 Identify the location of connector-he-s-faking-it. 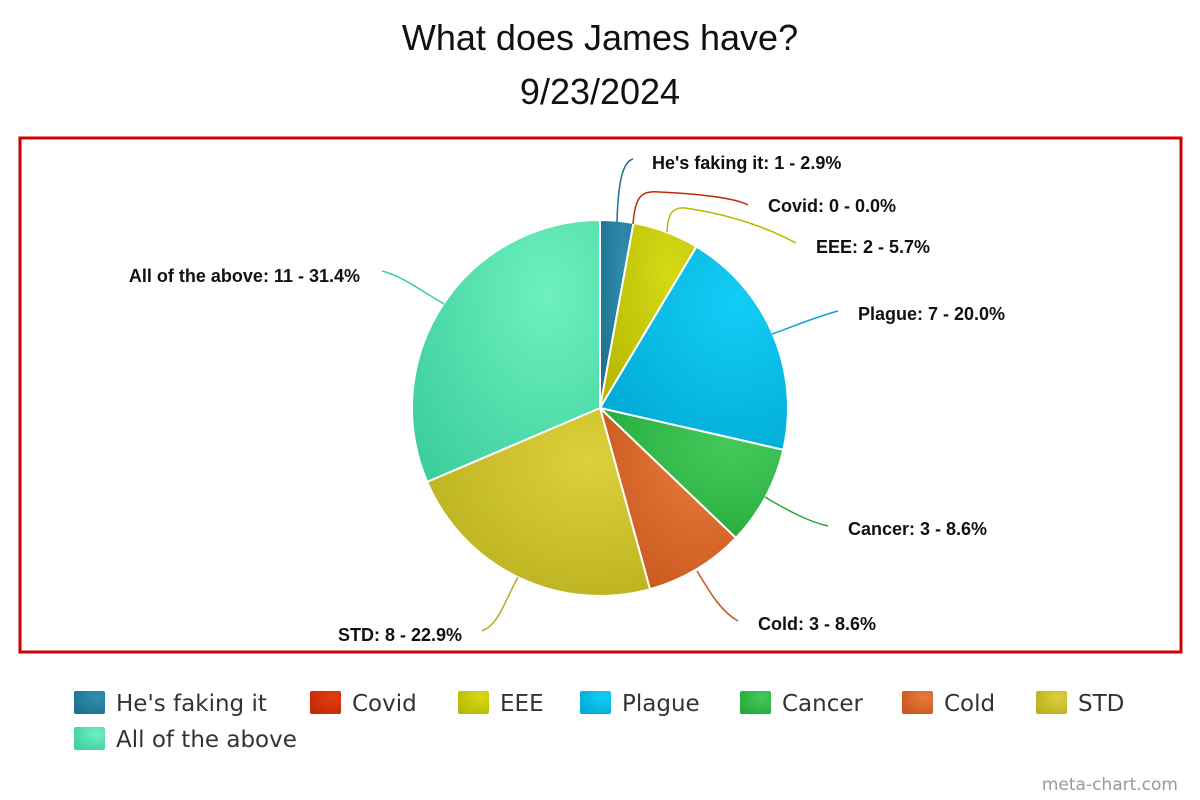
(625, 190).